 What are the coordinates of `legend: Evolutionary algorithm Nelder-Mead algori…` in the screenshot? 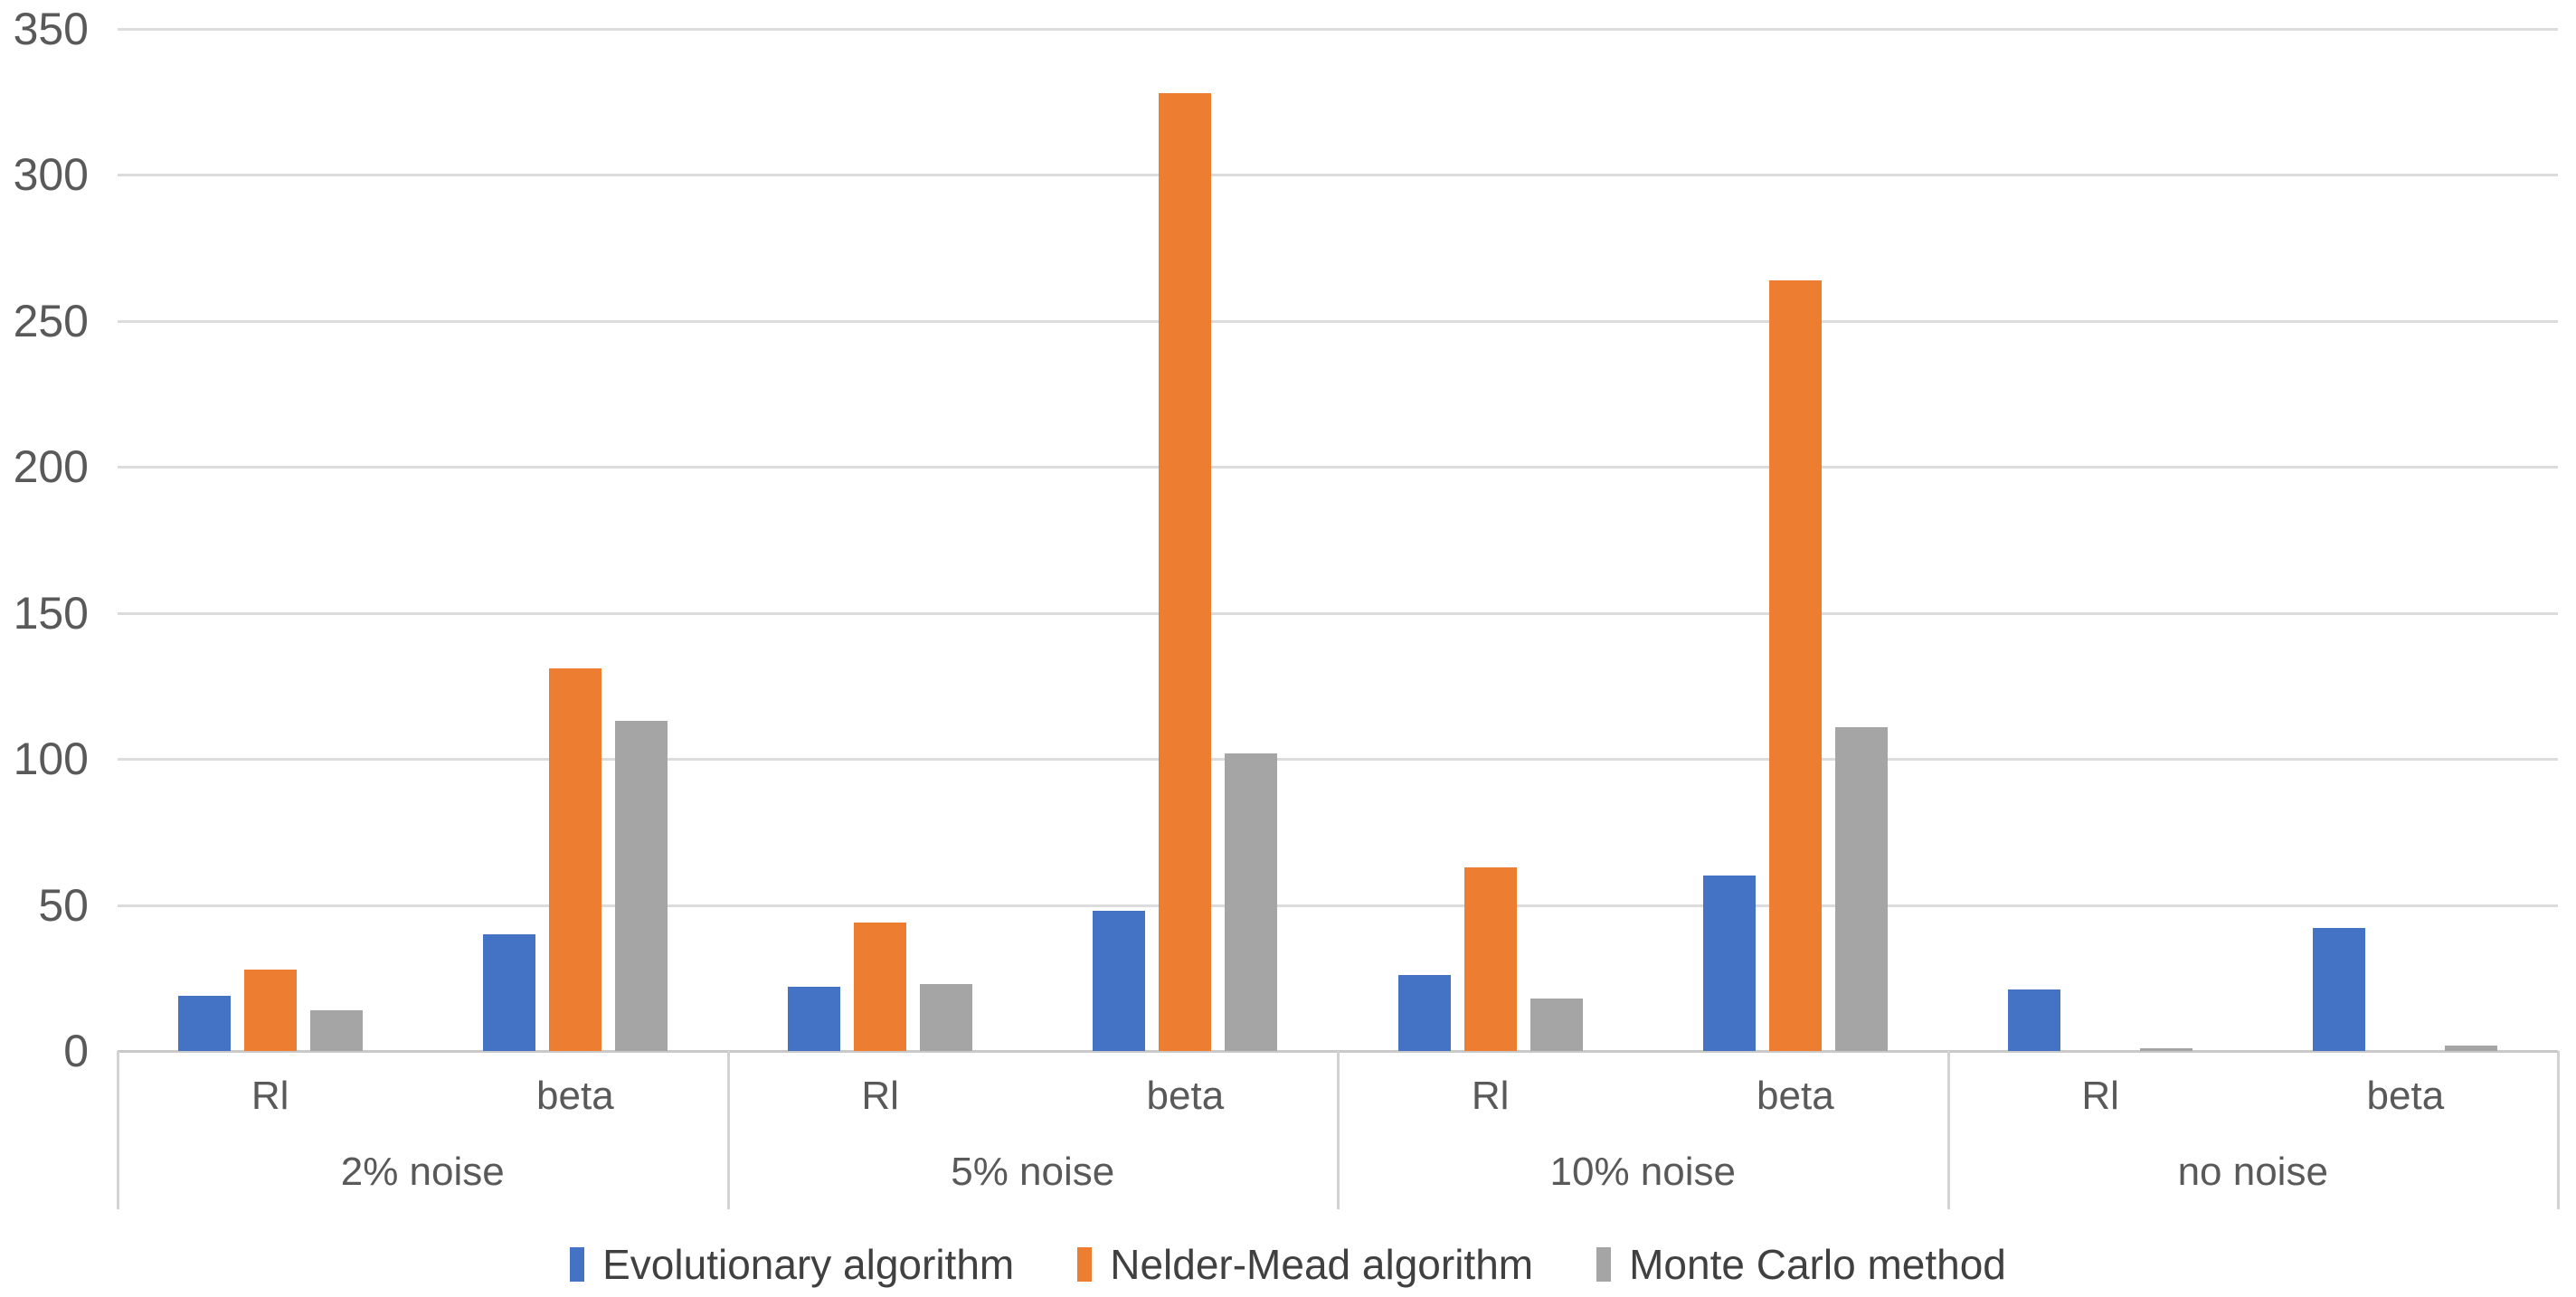 It's located at (1288, 1264).